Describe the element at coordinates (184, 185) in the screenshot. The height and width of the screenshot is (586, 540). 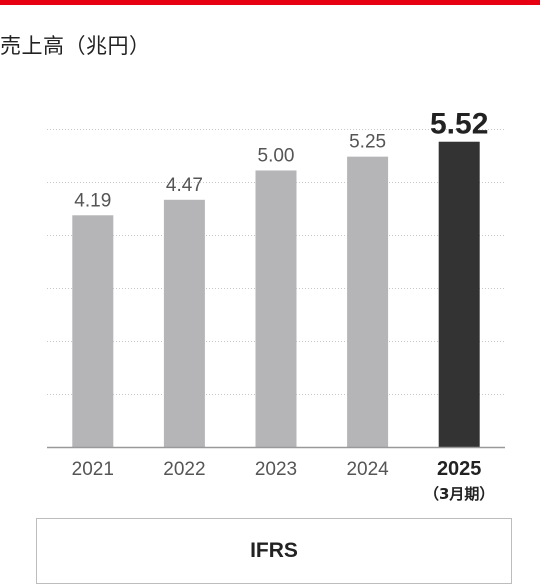
I see `data-label-2022: 4.47` at that location.